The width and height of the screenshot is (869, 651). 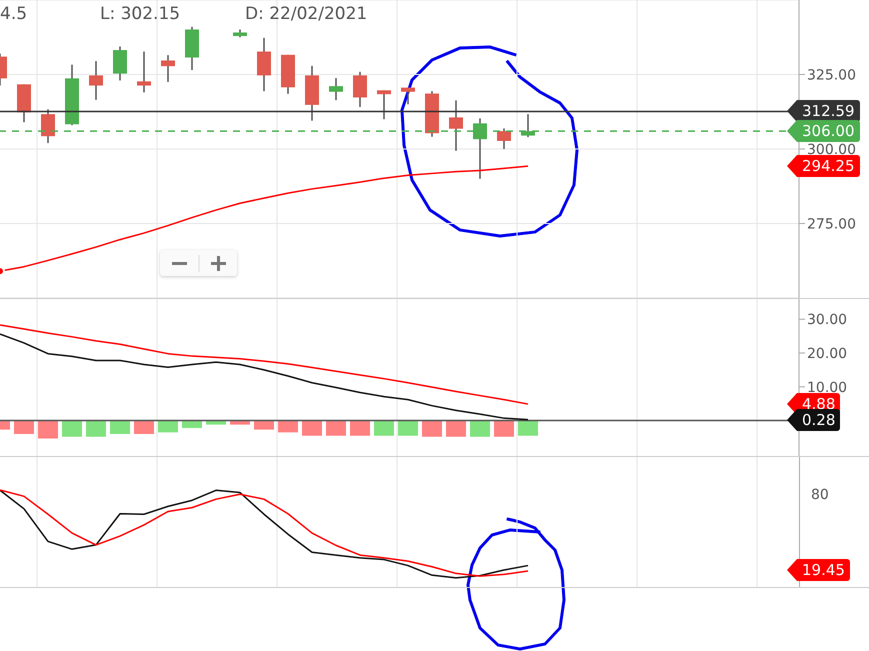 I want to click on y-tick-label: 20.00, so click(x=827, y=354).